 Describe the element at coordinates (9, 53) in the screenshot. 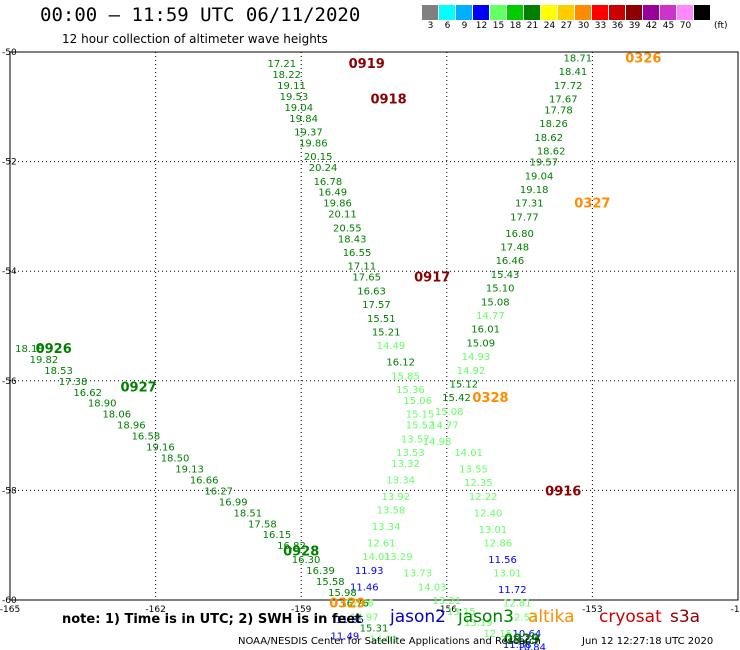

I see `y-tick-label: -50` at that location.